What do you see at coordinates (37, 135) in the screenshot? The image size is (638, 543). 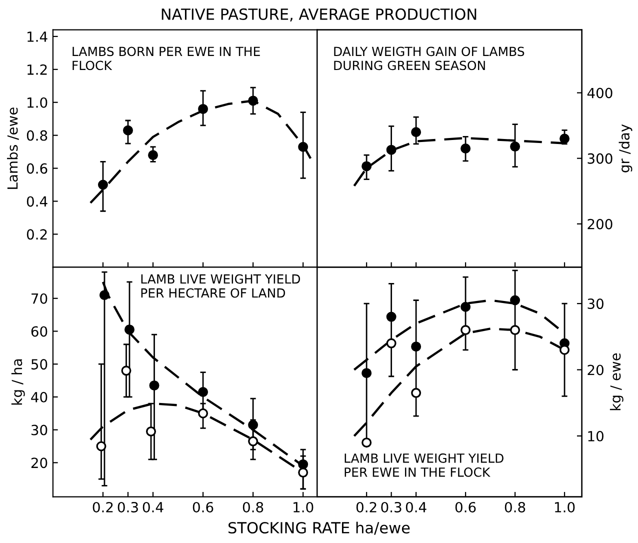 I see `y-tick-label: 0.8` at bounding box center [37, 135].